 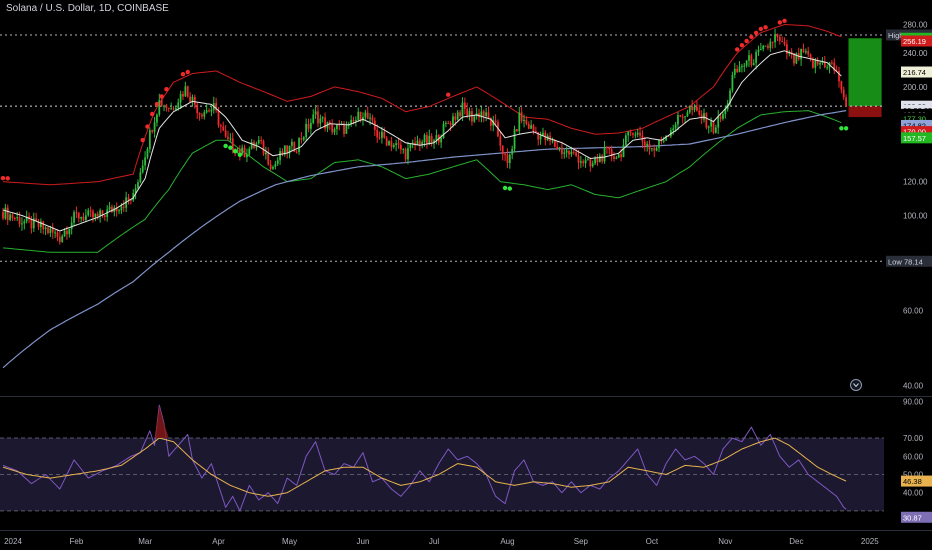 I want to click on low-badge-label-bg, so click(x=894, y=261).